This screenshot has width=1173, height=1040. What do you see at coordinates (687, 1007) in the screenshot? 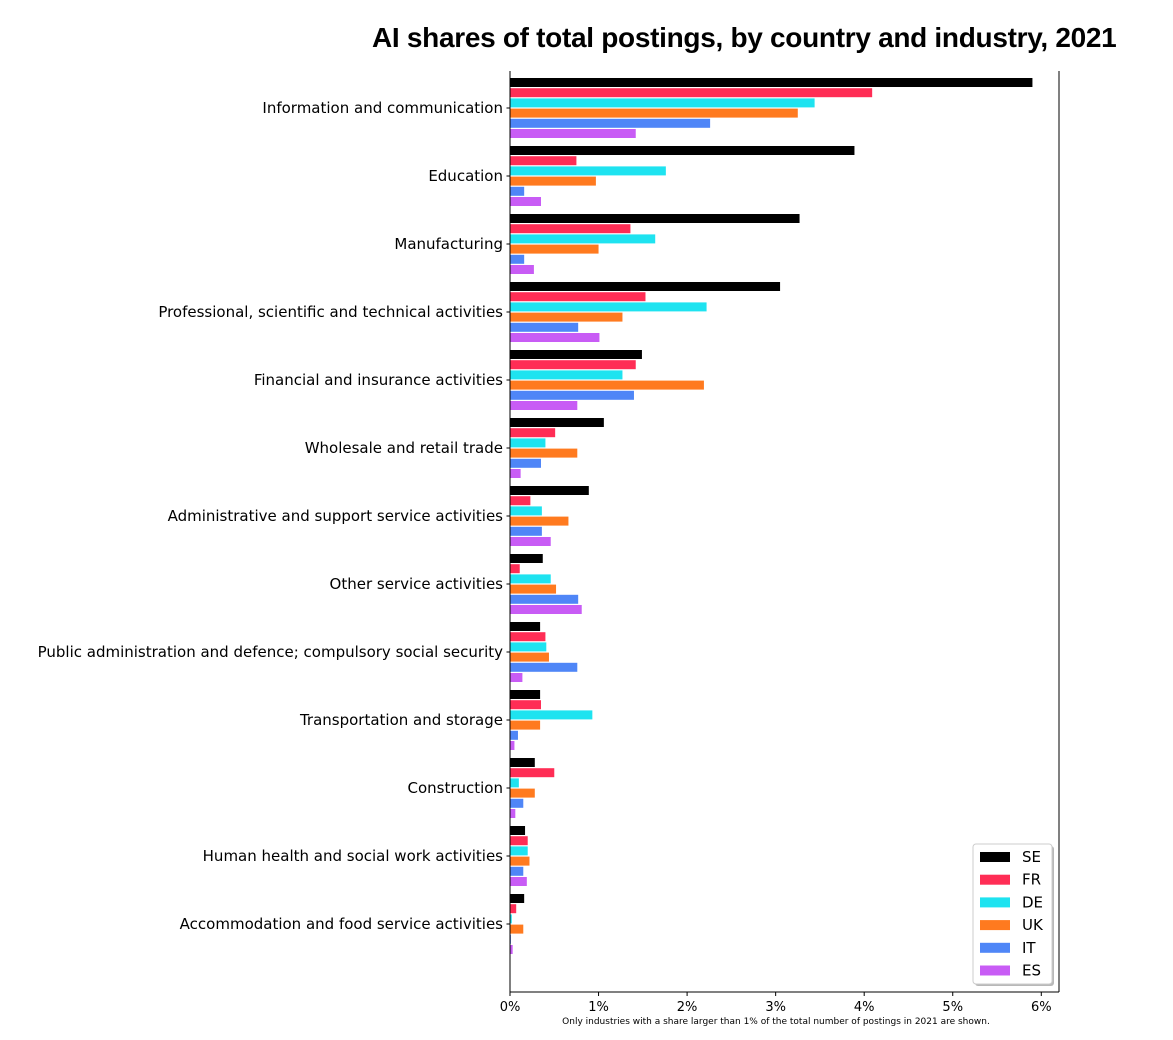
I see `x-tick-label: 2%` at bounding box center [687, 1007].